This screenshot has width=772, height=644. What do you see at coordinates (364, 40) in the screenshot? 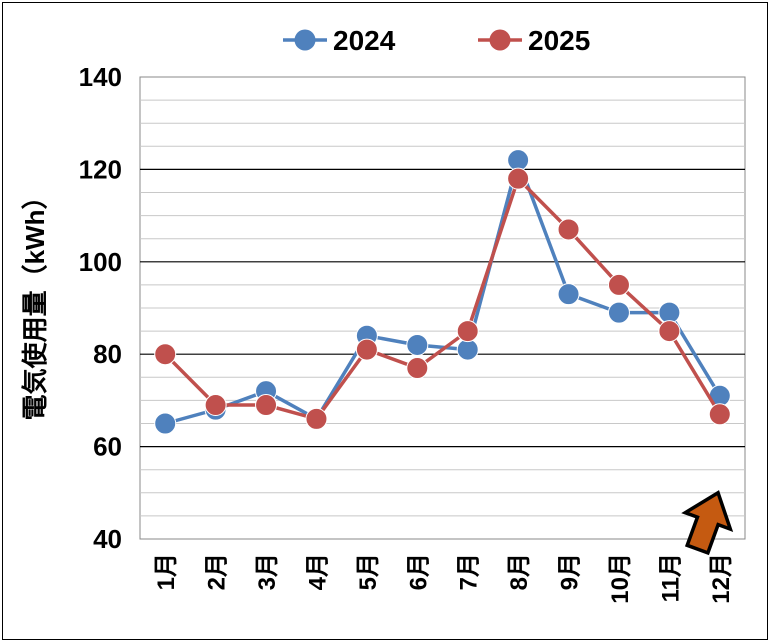
I see `legend-label: 2024` at bounding box center [364, 40].